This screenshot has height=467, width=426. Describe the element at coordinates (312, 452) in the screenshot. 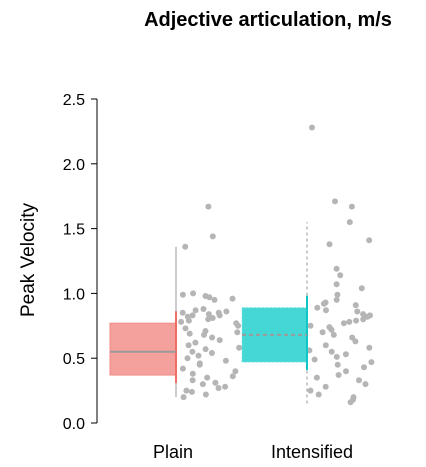

I see `category-label-intensified: Intensified` at that location.